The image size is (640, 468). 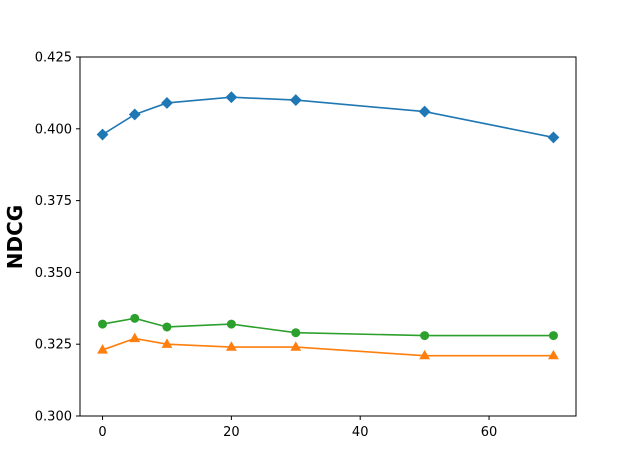 What do you see at coordinates (231, 432) in the screenshot?
I see `x-tick-label: 20` at bounding box center [231, 432].